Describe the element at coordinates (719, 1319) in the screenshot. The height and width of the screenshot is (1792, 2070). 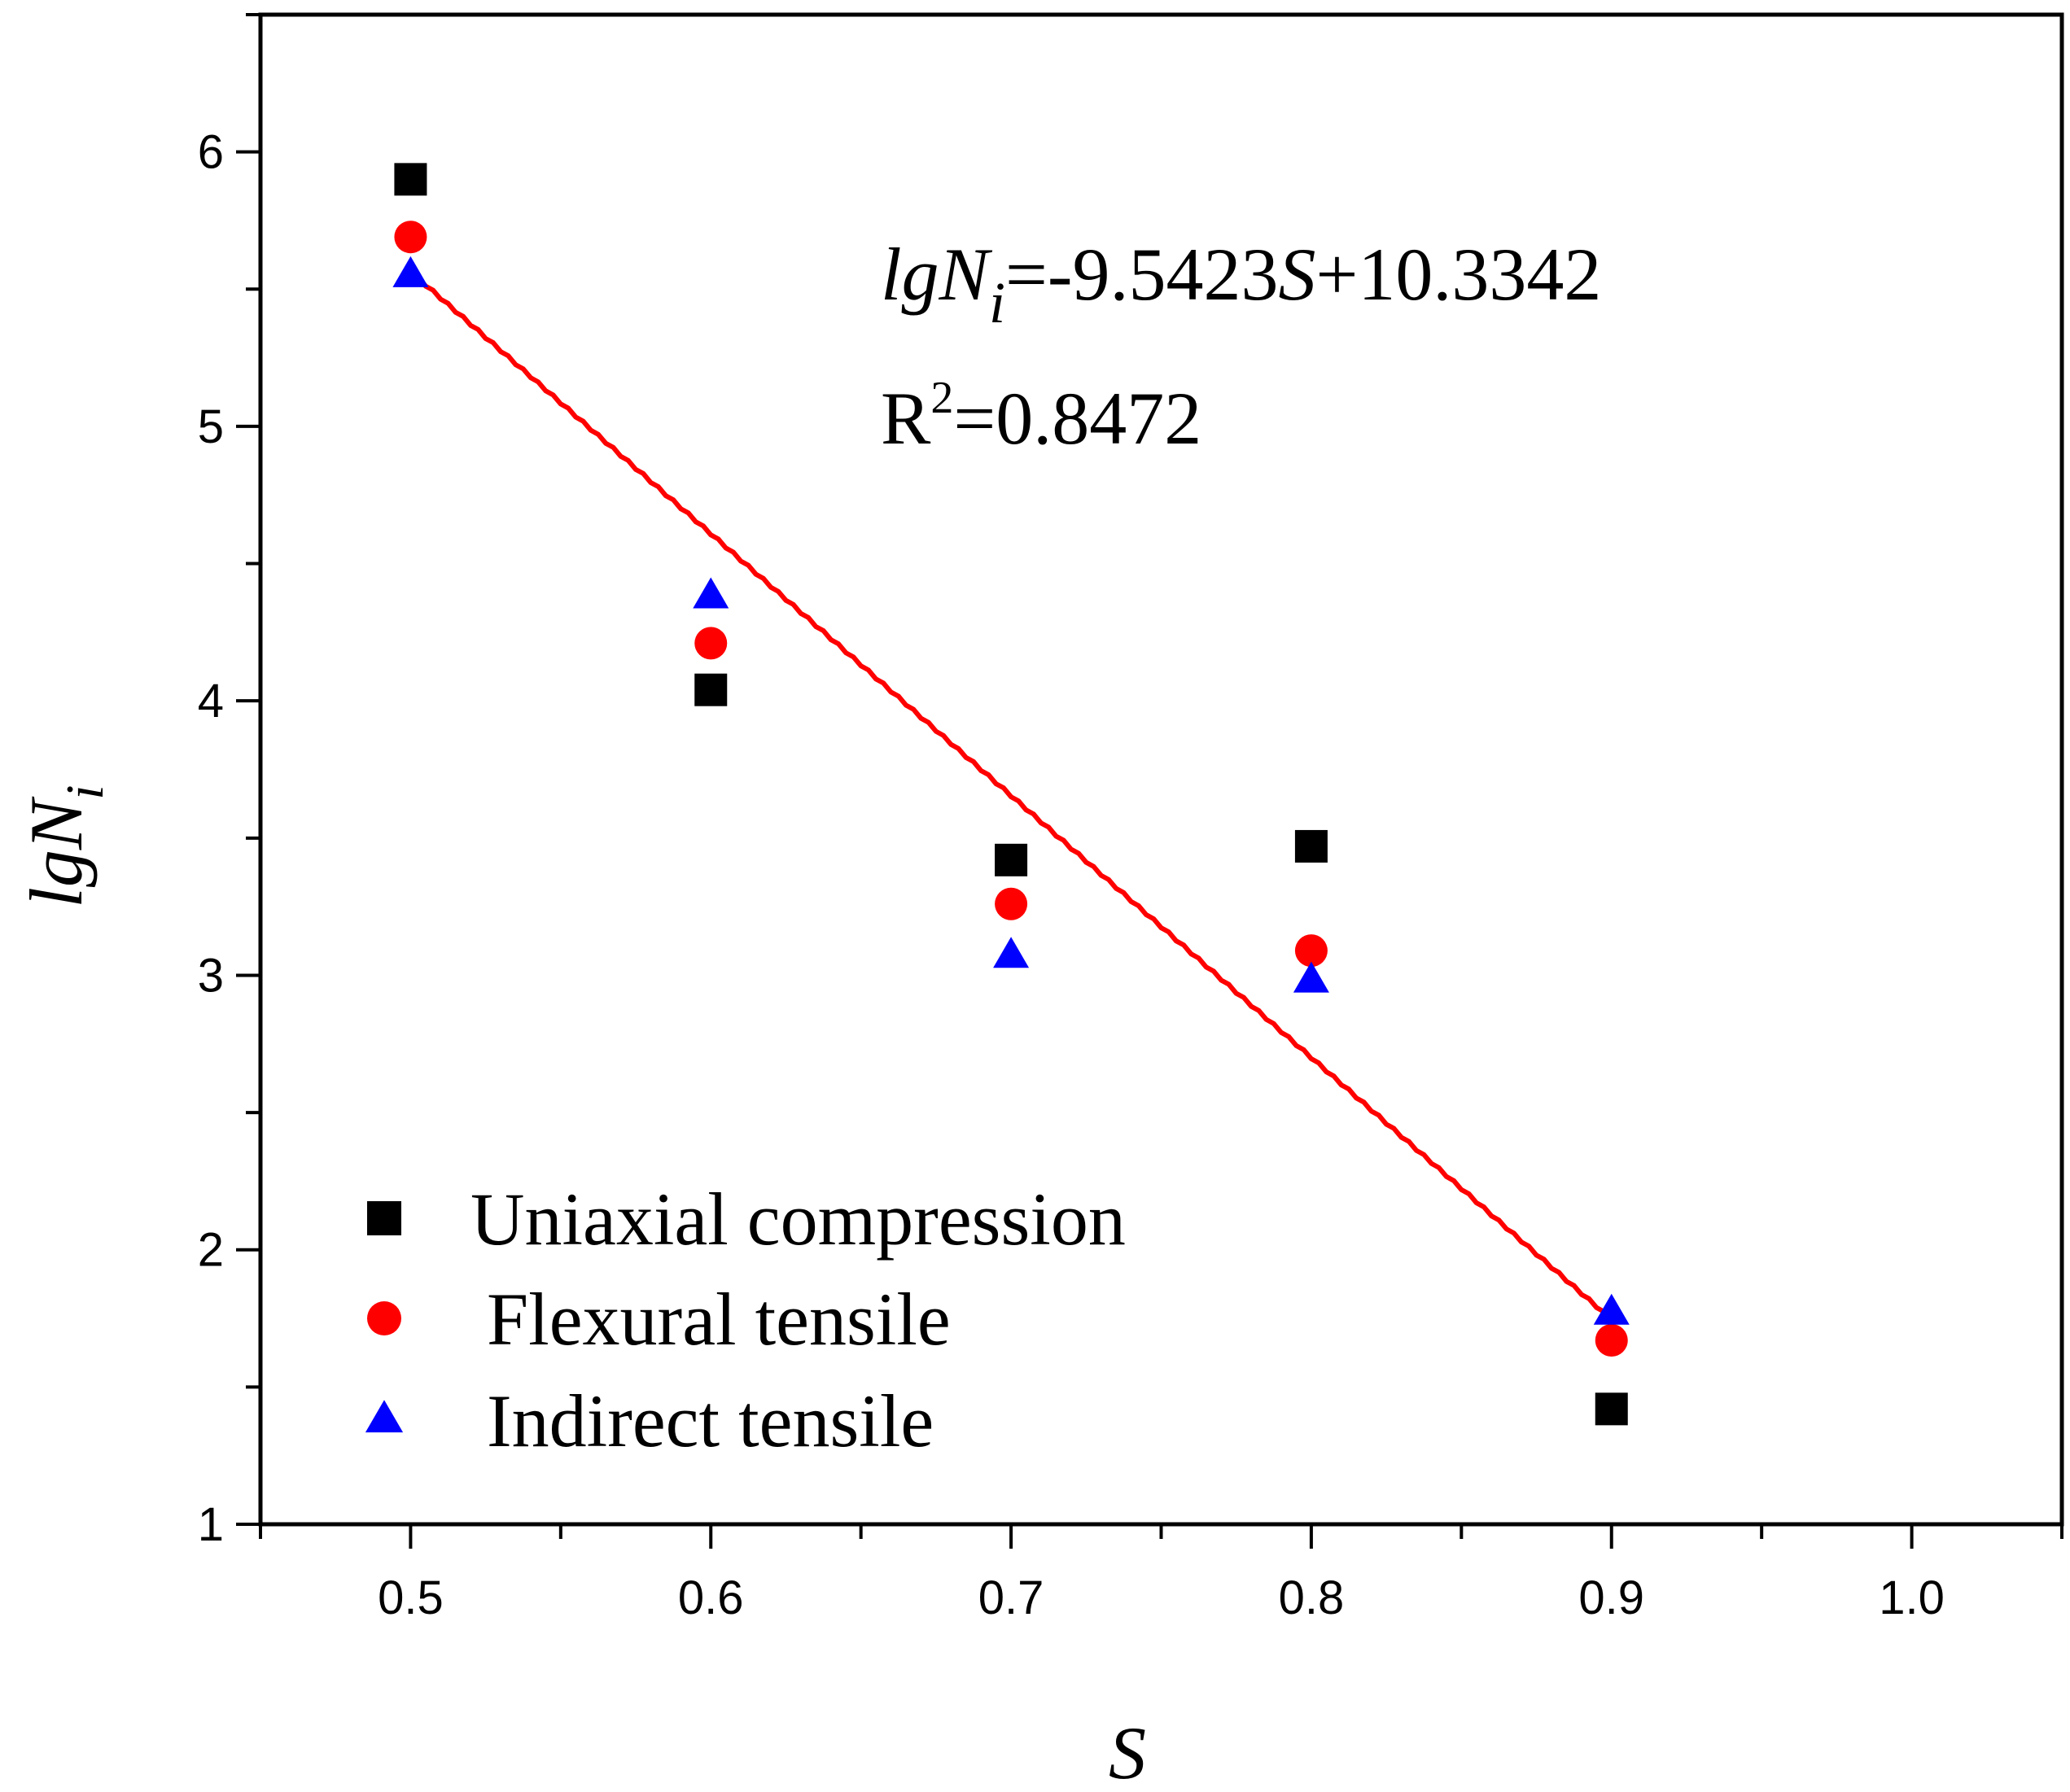
I see `legend-label: Flexural tensile` at that location.